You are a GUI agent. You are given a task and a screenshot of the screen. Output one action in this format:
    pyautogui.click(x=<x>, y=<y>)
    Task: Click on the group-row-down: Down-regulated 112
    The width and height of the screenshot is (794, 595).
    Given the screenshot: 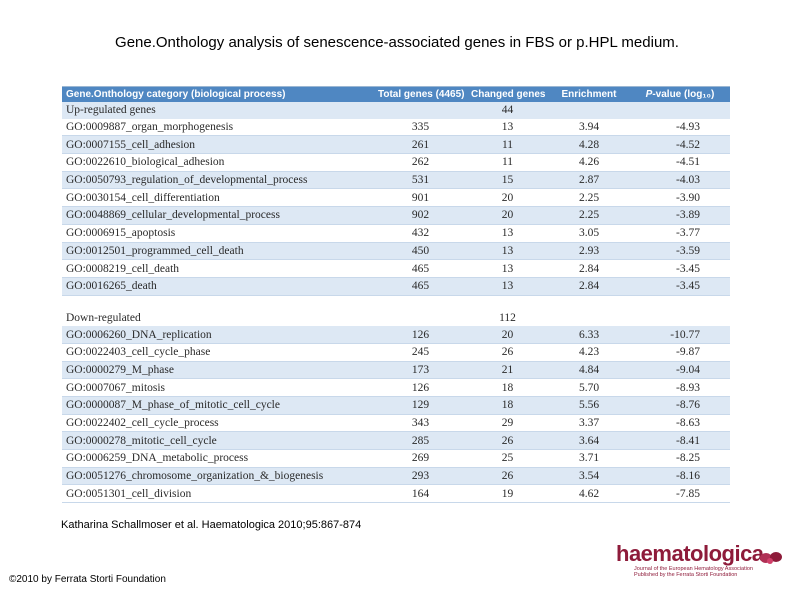 What is the action you would take?
    pyautogui.click(x=396, y=318)
    